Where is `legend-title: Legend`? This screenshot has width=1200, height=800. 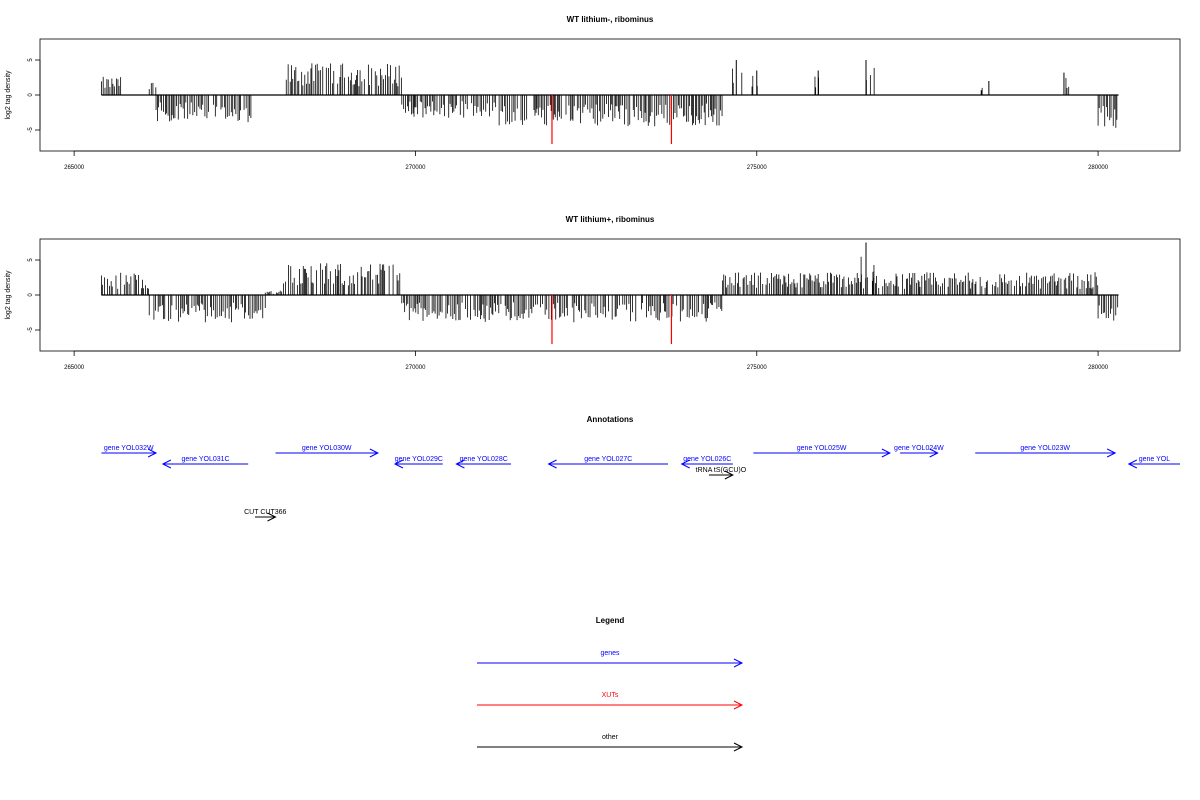 legend-title: Legend is located at coordinates (610, 620).